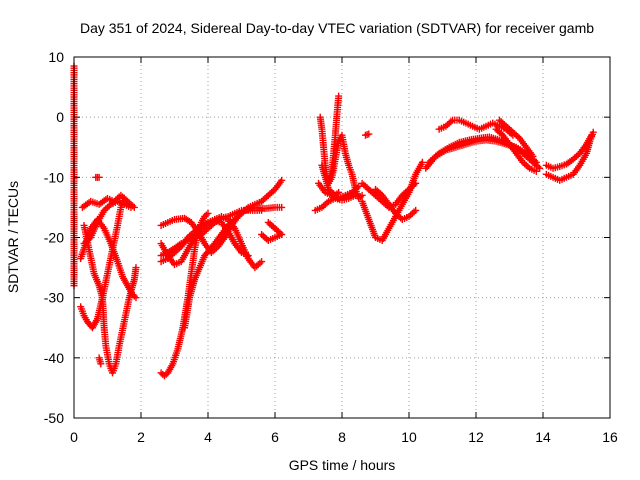  What do you see at coordinates (13, 237) in the screenshot?
I see `y-axis-label: SDTVAR / TECUs` at bounding box center [13, 237].